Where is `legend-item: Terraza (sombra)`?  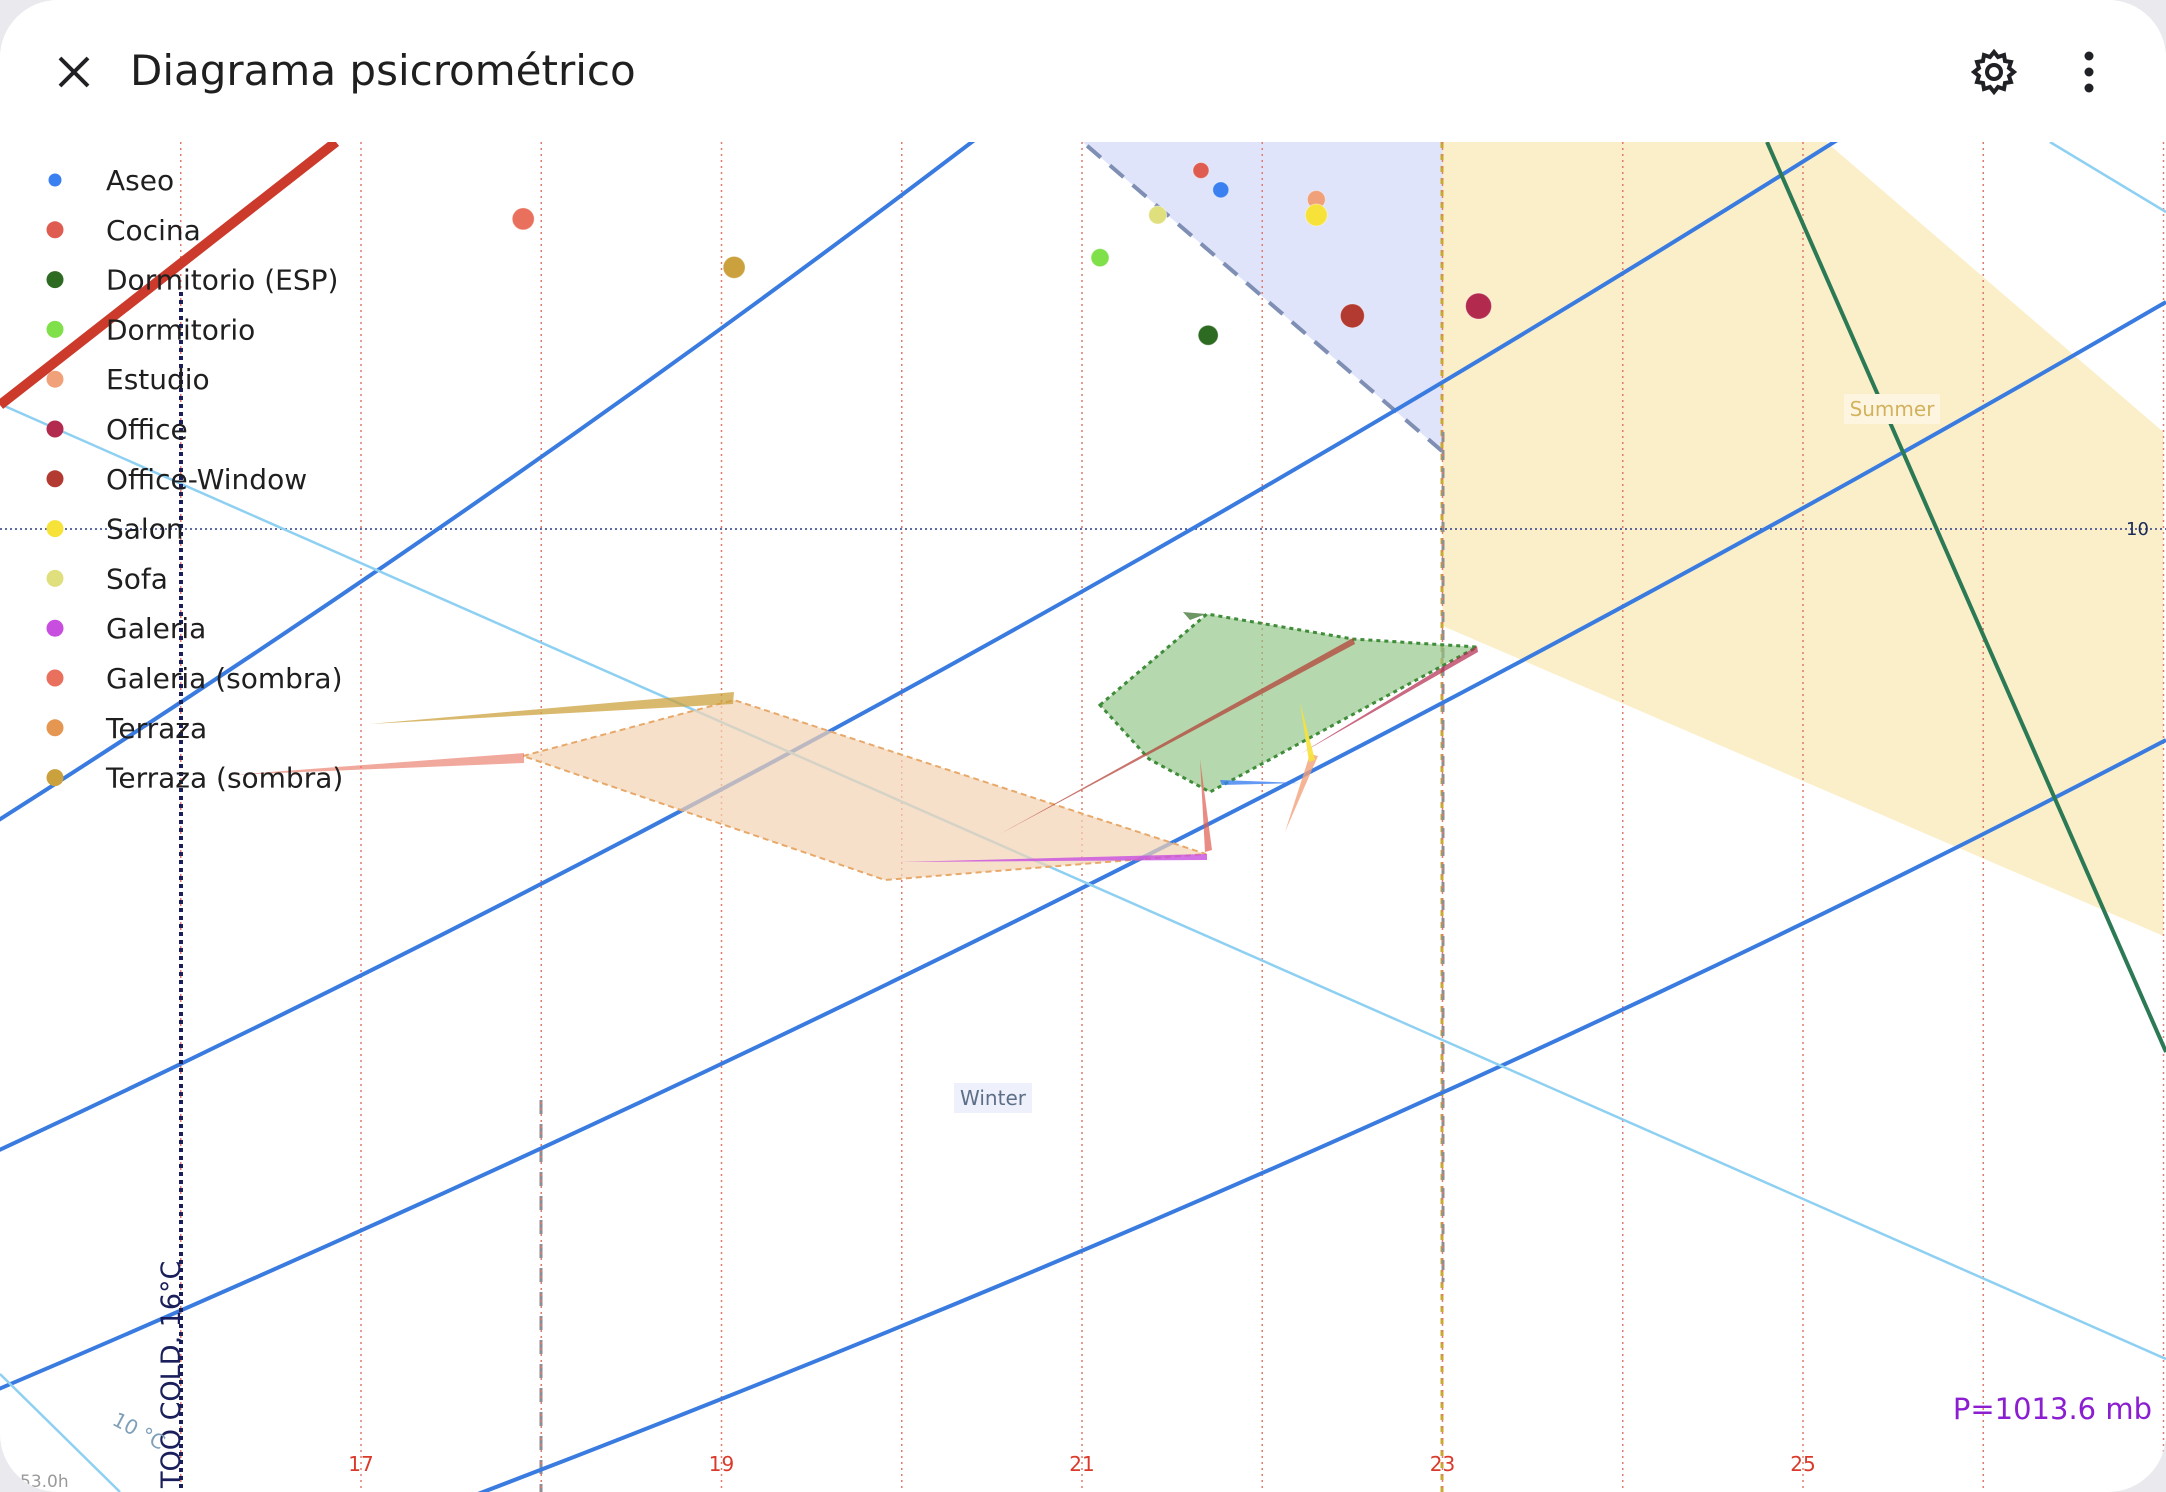
legend-item: Terraza (sombra) is located at coordinates (195, 778).